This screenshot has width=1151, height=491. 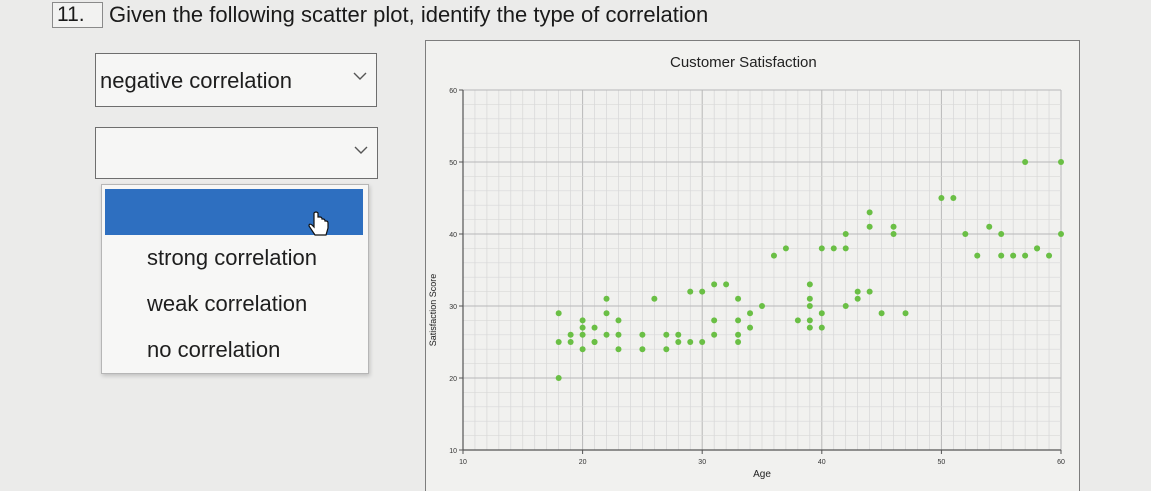 I want to click on select-value: negative correlation, so click(x=196, y=80).